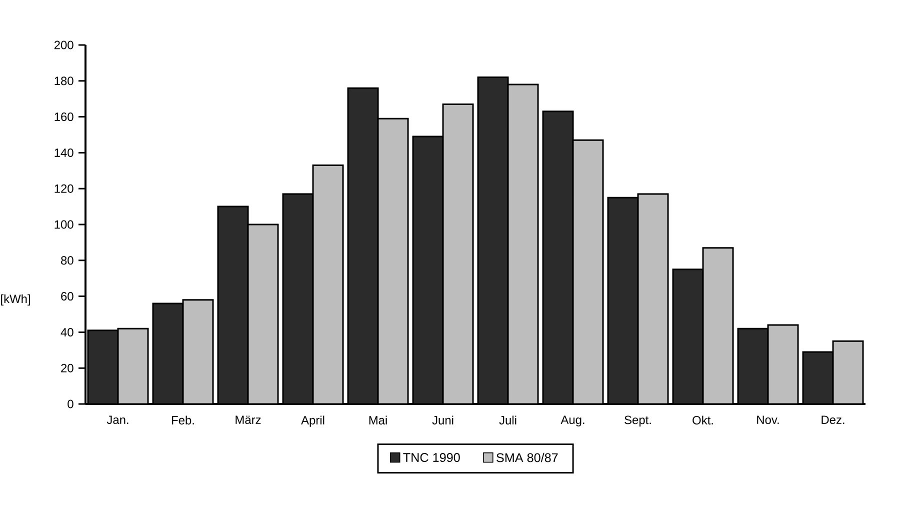 The width and height of the screenshot is (916, 506). Describe the element at coordinates (67, 296) in the screenshot. I see `y-tick-label: 60` at that location.